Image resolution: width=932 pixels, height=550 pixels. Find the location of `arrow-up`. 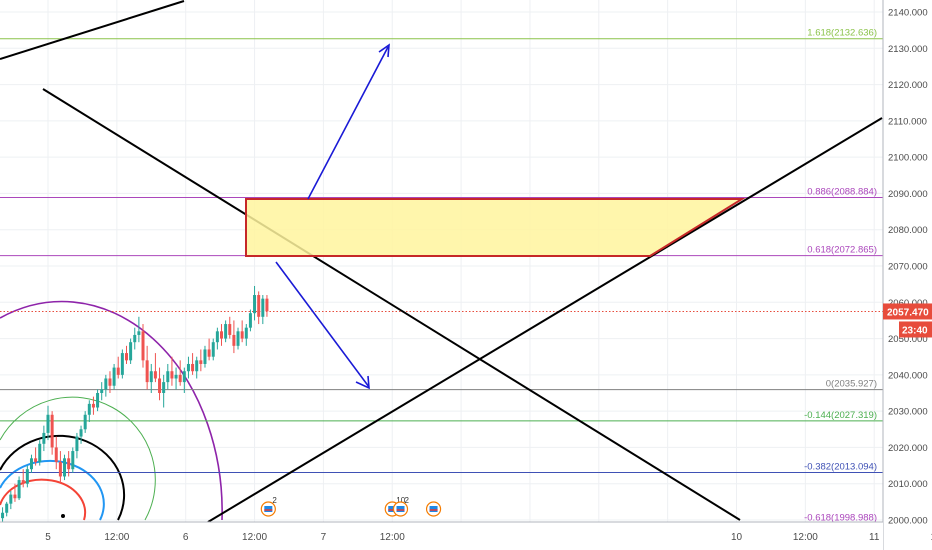

arrow-up is located at coordinates (348, 123).